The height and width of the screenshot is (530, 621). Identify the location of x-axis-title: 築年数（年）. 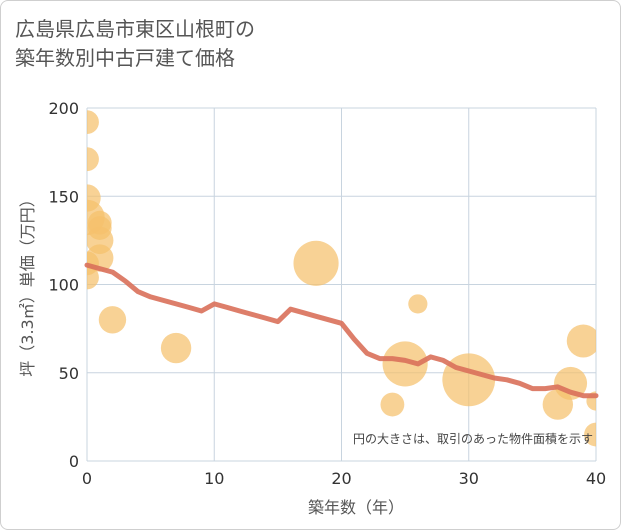
(356, 507).